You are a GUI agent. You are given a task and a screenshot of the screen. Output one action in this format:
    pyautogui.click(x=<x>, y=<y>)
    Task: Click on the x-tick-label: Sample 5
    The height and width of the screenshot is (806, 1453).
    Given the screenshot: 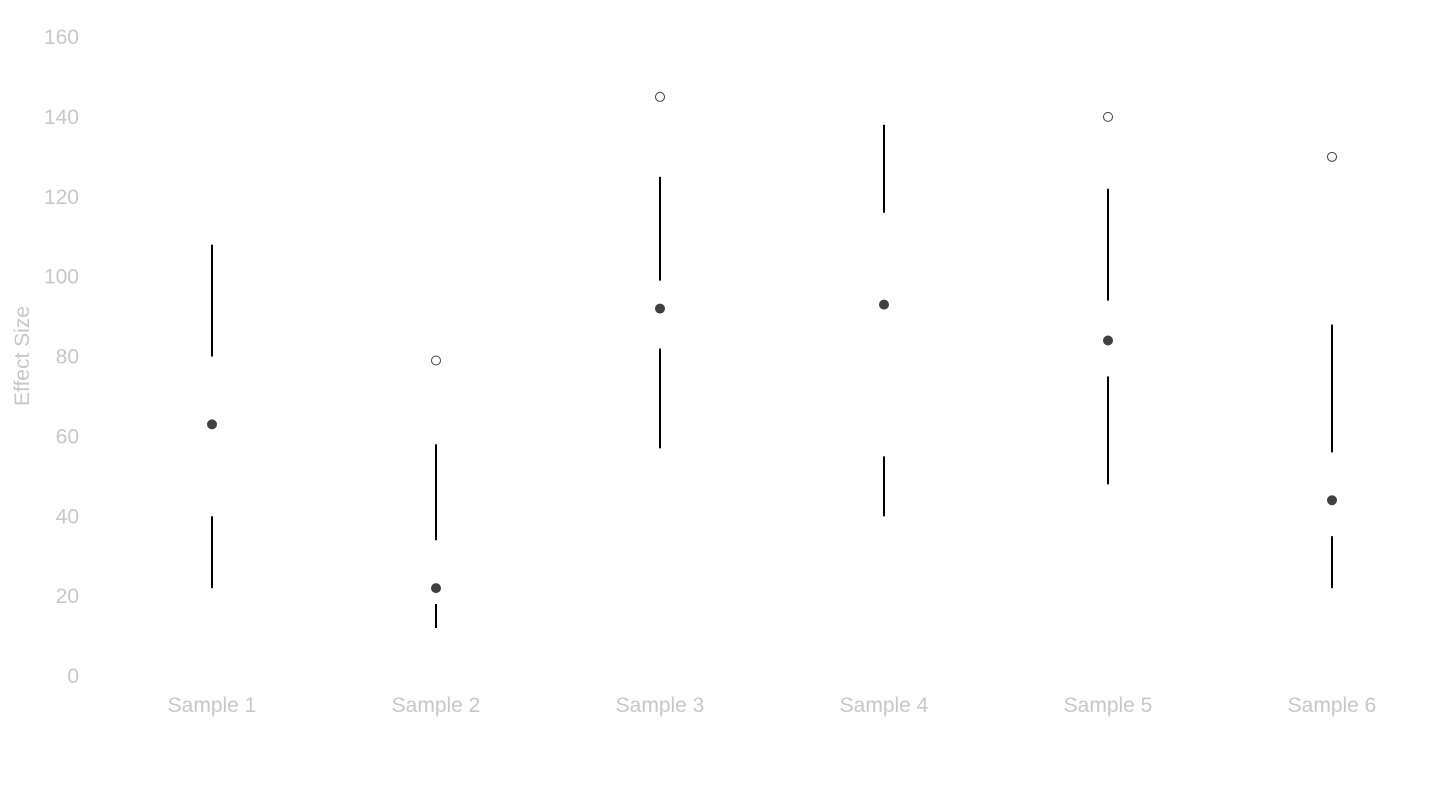 What is the action you would take?
    pyautogui.click(x=1108, y=705)
    